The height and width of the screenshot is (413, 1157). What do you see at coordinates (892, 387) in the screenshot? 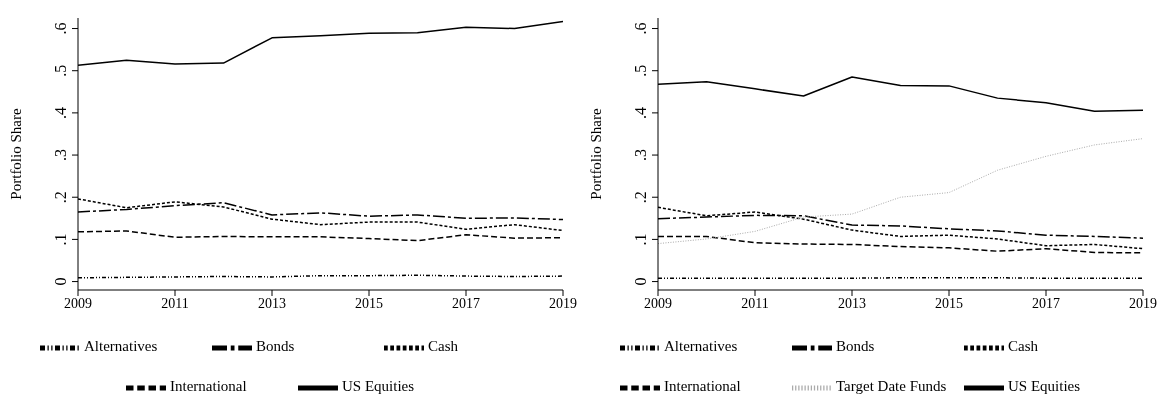
I see `legend-label: Target Date Funds` at bounding box center [892, 387].